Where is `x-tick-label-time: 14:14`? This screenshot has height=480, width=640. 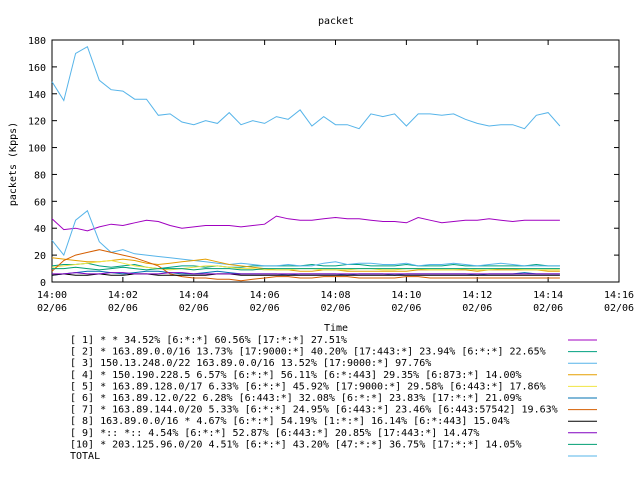 x-tick-label-time: 14:14 is located at coordinates (548, 295).